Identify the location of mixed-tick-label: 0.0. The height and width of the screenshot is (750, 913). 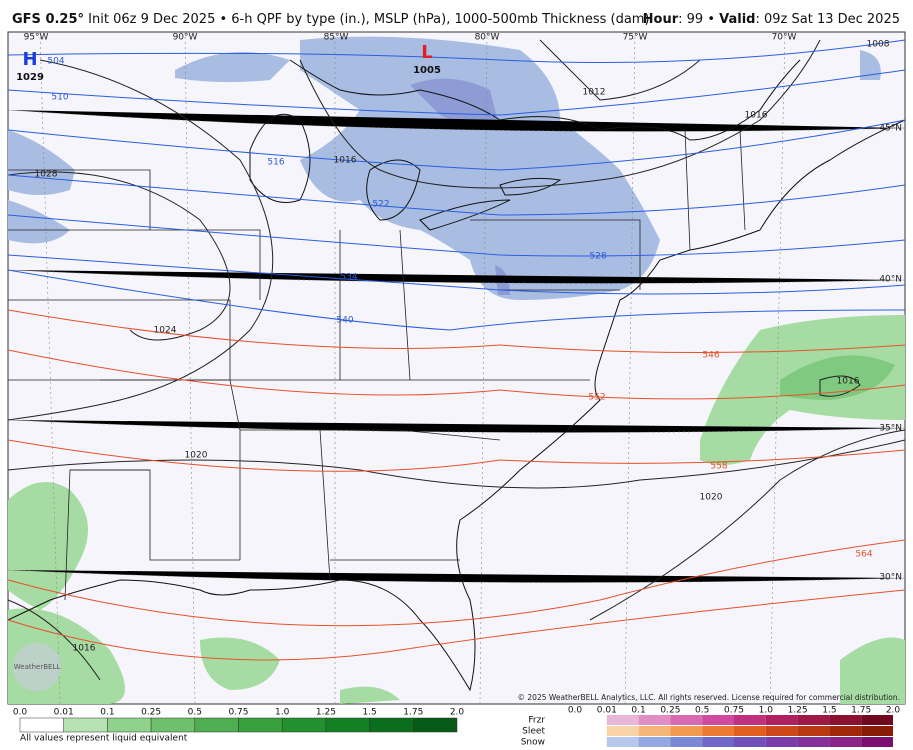
(575, 711).